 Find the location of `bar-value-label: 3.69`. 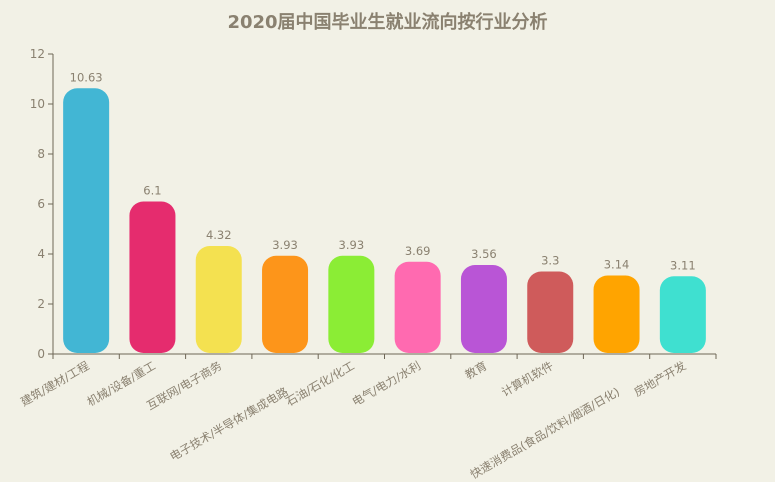

bar-value-label: 3.69 is located at coordinates (418, 251).